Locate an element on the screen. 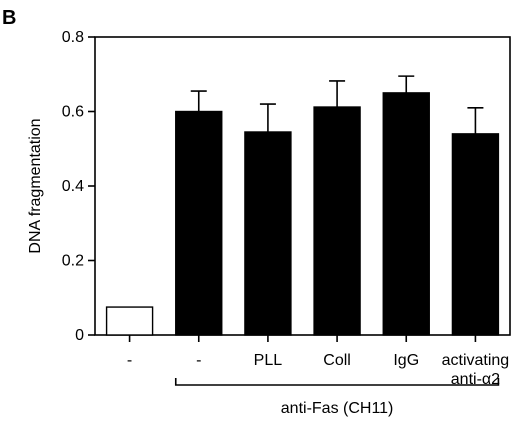  x-tick-label-line: IgG is located at coordinates (406, 360).